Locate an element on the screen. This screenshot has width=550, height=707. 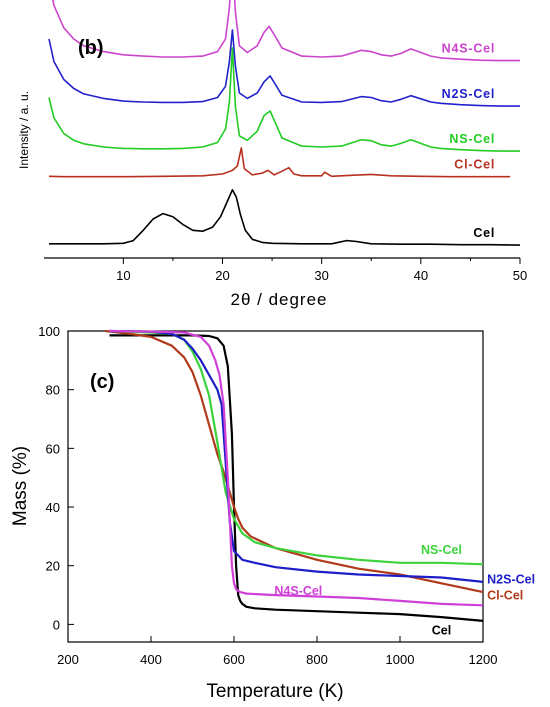
series-label-cl-cel: Cl-Cel is located at coordinates (474, 165).